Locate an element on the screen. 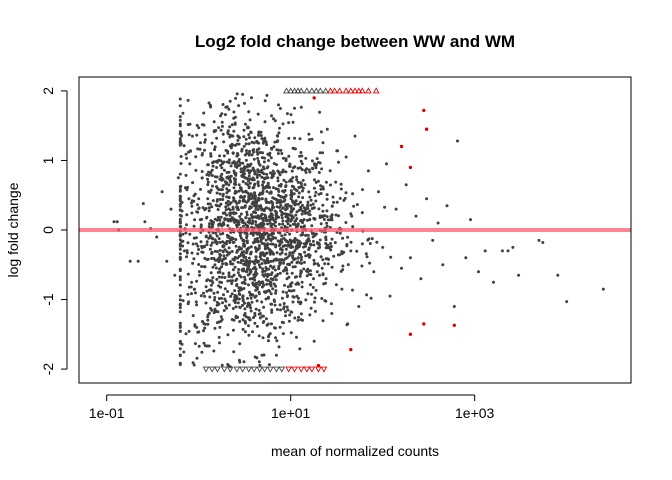 This screenshot has width=672, height=480. capped-up-triangle is located at coordinates (376, 90).